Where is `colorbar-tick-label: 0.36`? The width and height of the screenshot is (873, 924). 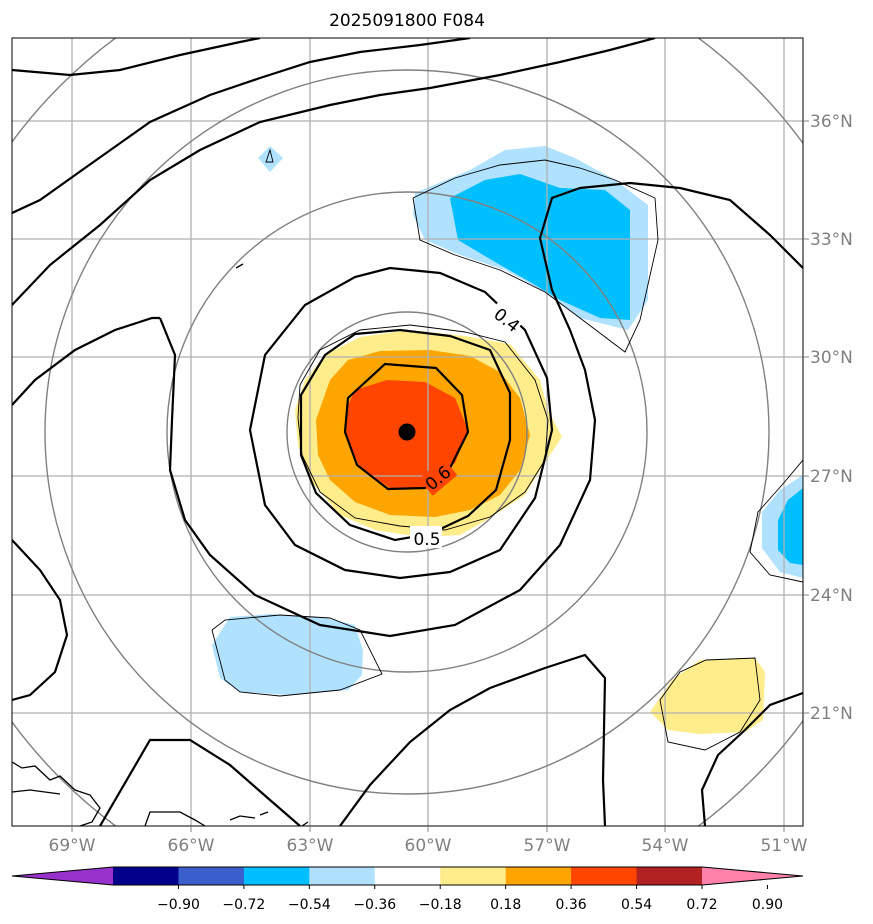
colorbar-tick-label: 0.36 is located at coordinates (571, 905).